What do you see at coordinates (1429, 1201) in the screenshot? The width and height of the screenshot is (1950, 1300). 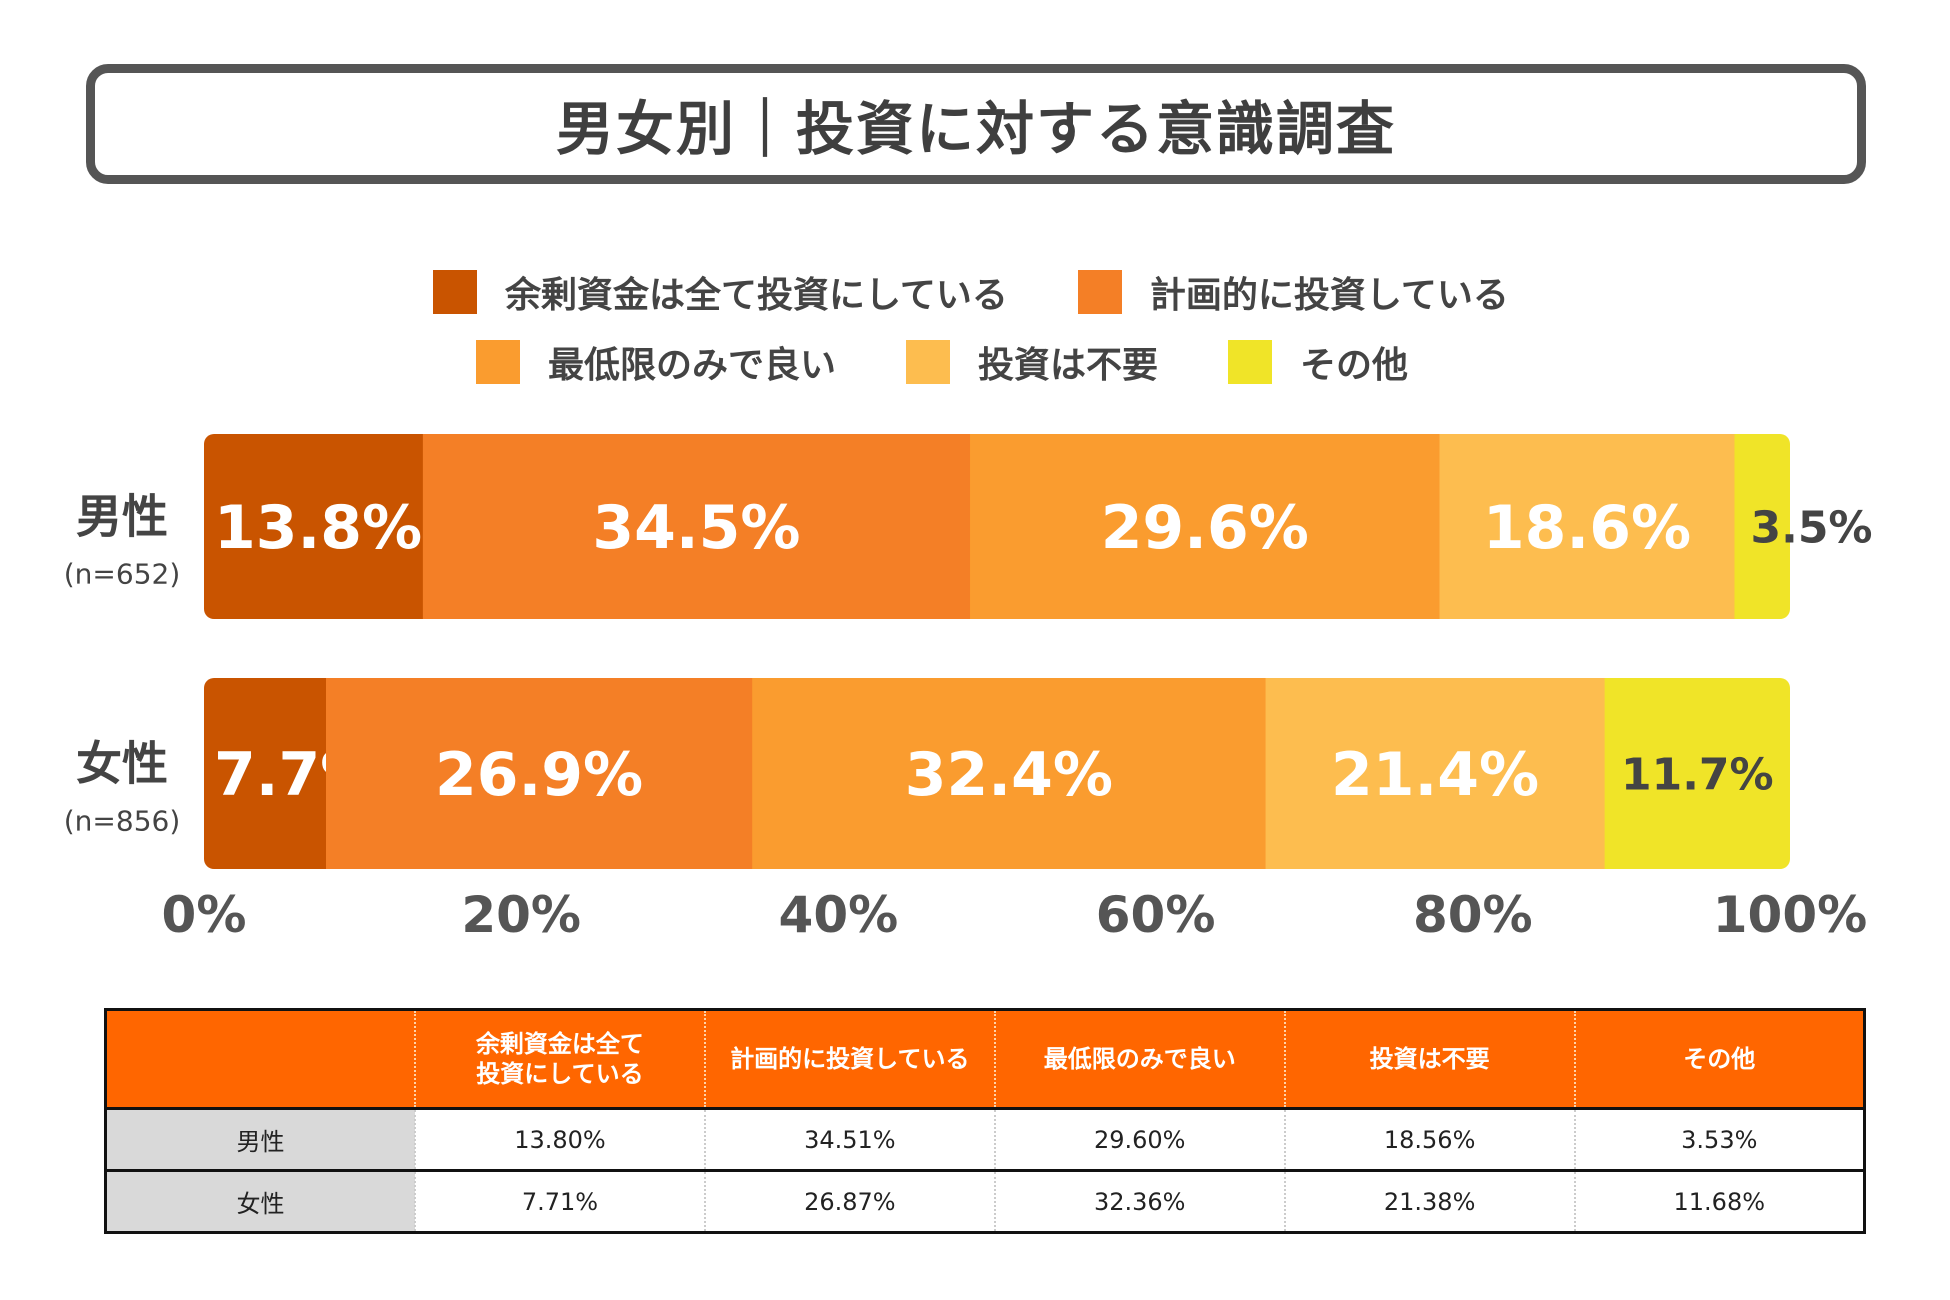 I see `table-cell: 21.38%` at bounding box center [1429, 1201].